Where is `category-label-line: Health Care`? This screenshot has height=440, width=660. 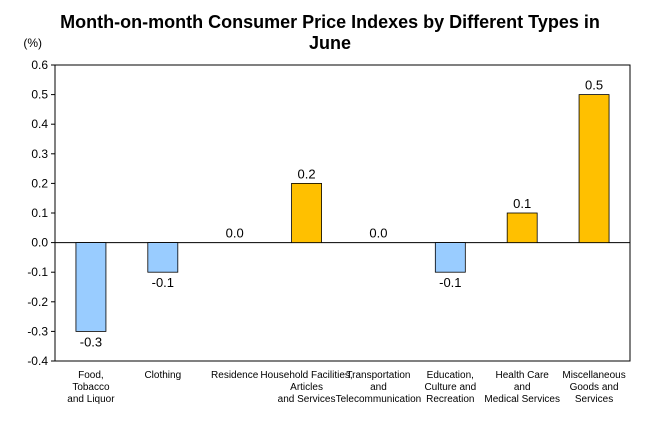 category-label-line: Health Care is located at coordinates (523, 375).